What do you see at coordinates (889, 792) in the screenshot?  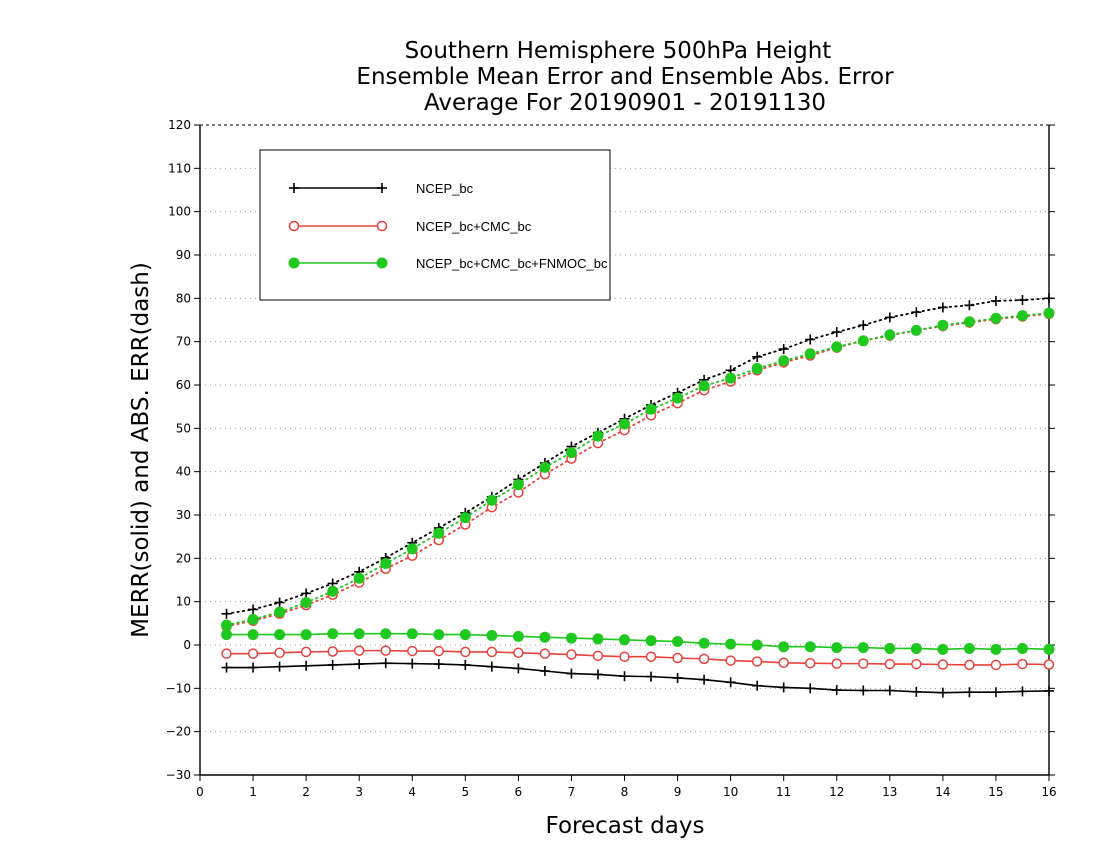 I see `x-tick-label: 13` at bounding box center [889, 792].